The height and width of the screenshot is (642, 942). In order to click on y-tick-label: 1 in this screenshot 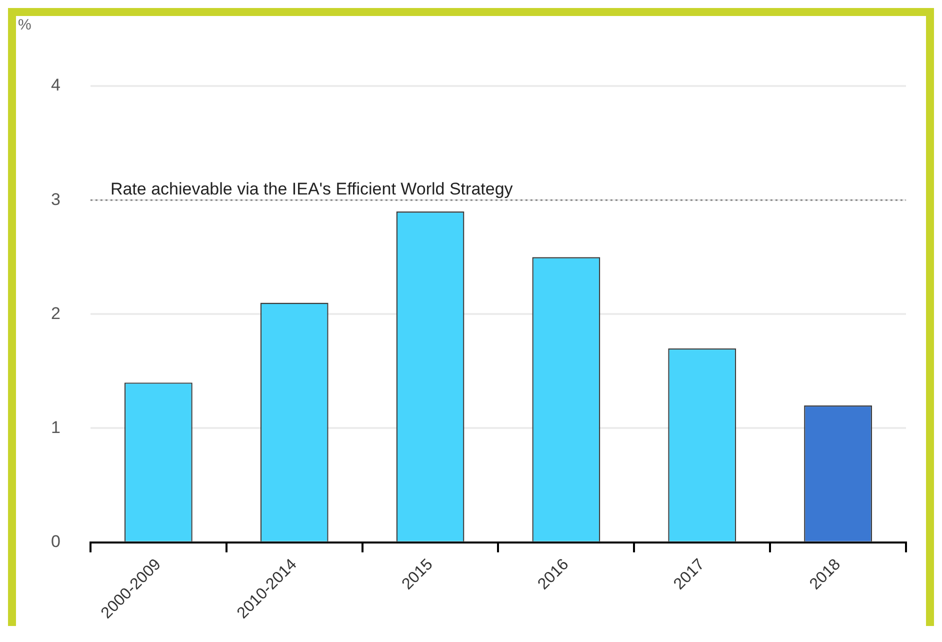, I will do `click(55, 427)`.